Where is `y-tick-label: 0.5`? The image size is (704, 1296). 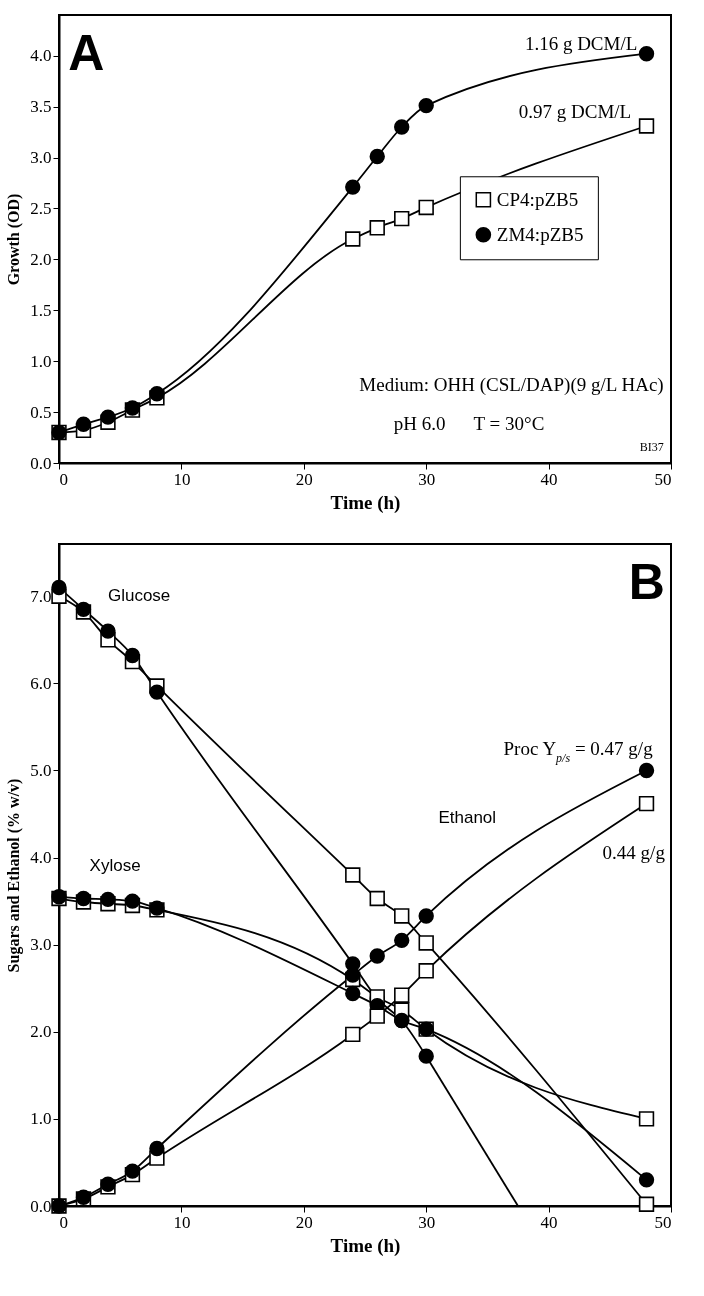
y-tick-label: 0.5 is located at coordinates (41, 412).